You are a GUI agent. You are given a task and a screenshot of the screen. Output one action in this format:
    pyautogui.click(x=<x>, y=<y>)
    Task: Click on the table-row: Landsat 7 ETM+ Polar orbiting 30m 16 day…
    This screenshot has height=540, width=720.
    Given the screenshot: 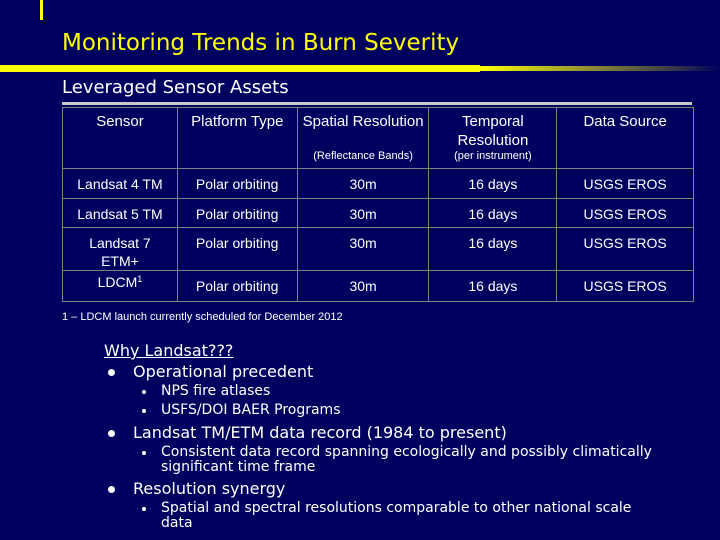 What is the action you would take?
    pyautogui.click(x=378, y=249)
    